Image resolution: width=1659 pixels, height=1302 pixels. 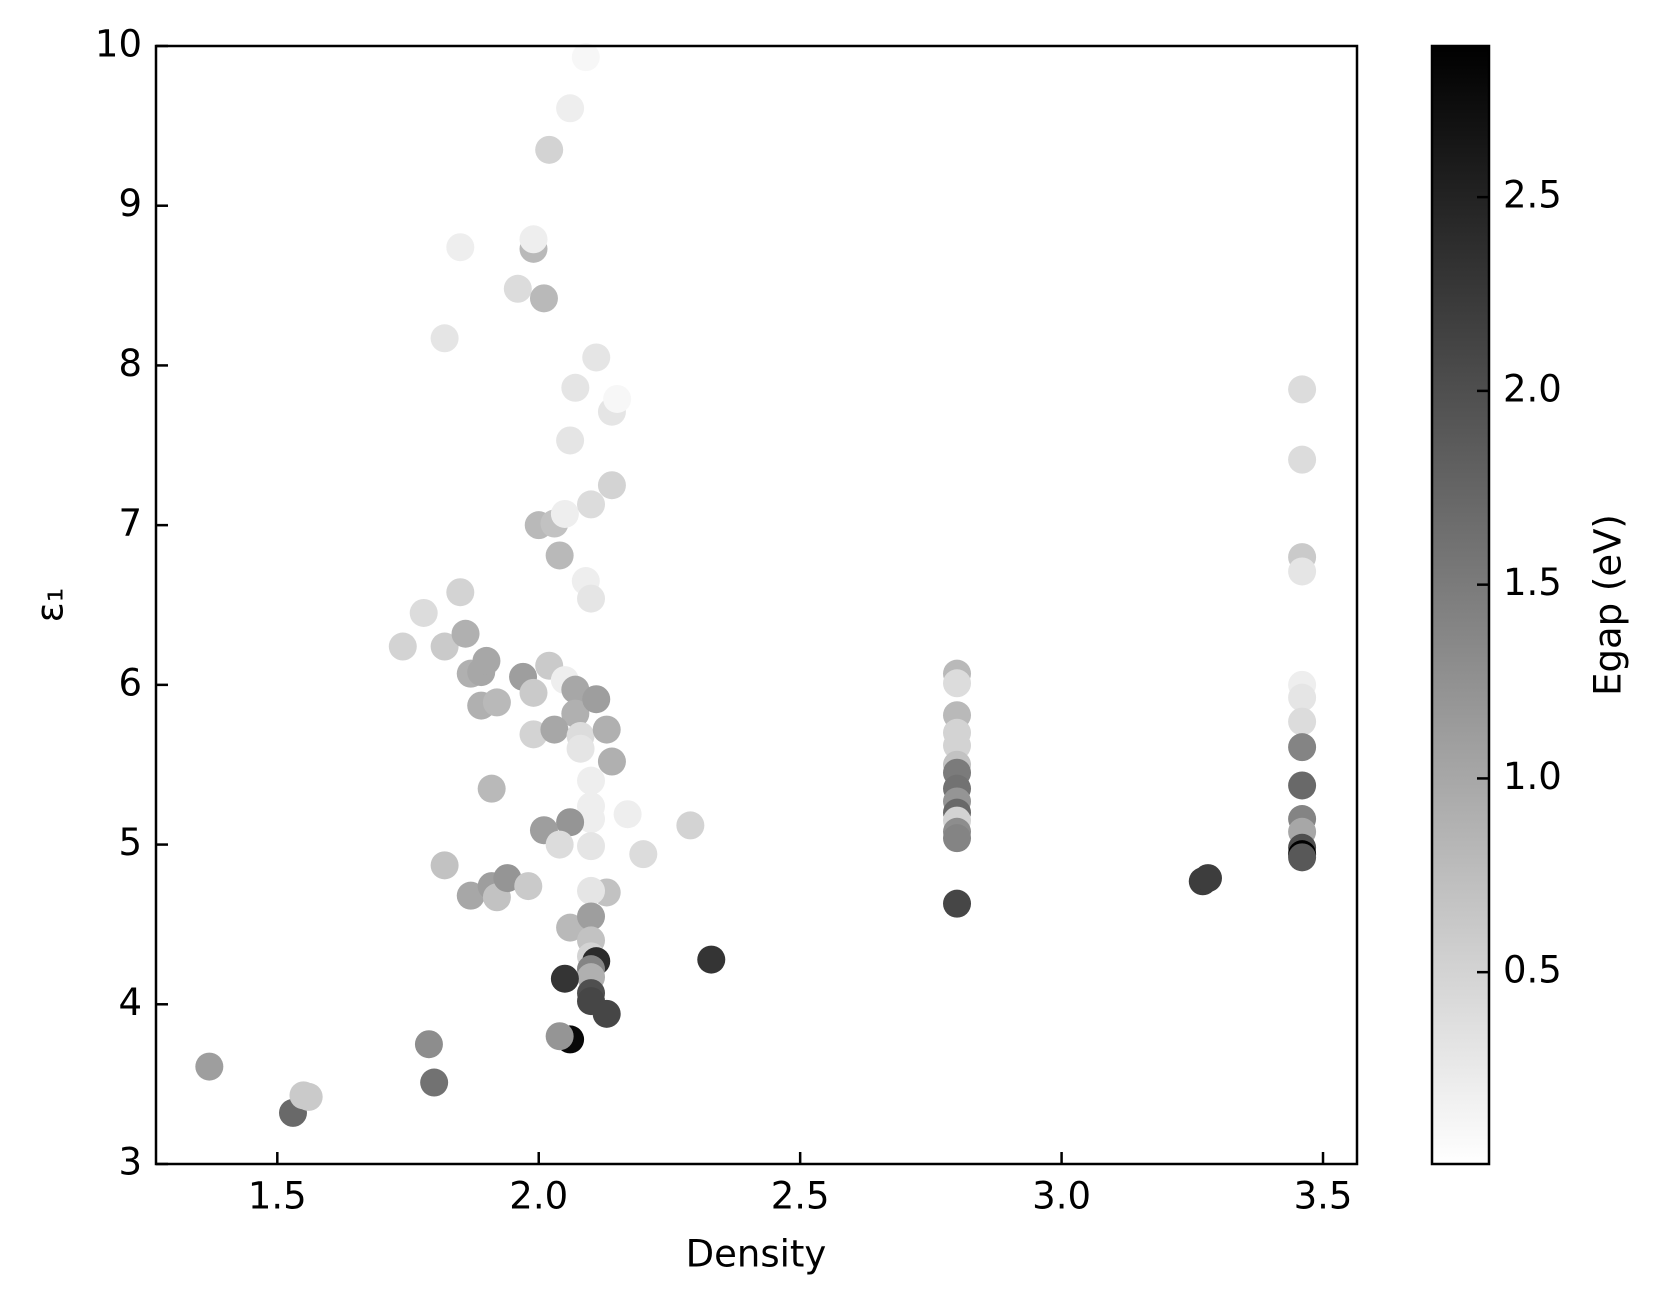 I want to click on colorbar, so click(x=1460, y=605).